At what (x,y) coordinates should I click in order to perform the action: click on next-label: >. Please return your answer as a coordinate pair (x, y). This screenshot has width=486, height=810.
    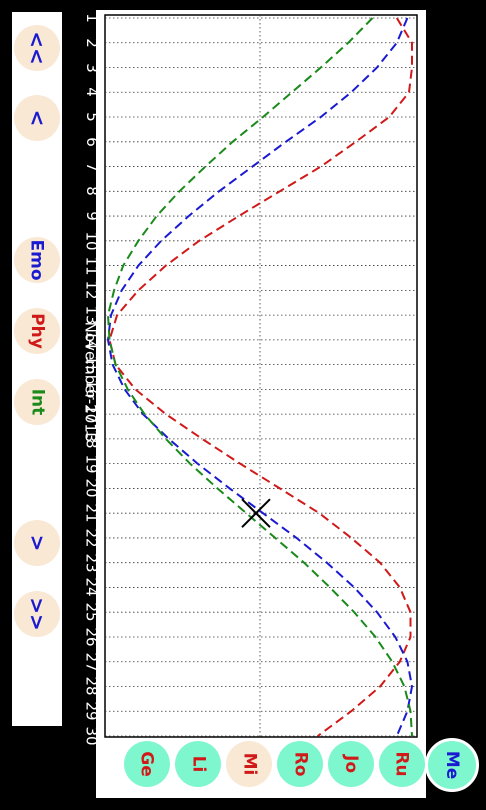
    Looking at the image, I should click on (36, 543).